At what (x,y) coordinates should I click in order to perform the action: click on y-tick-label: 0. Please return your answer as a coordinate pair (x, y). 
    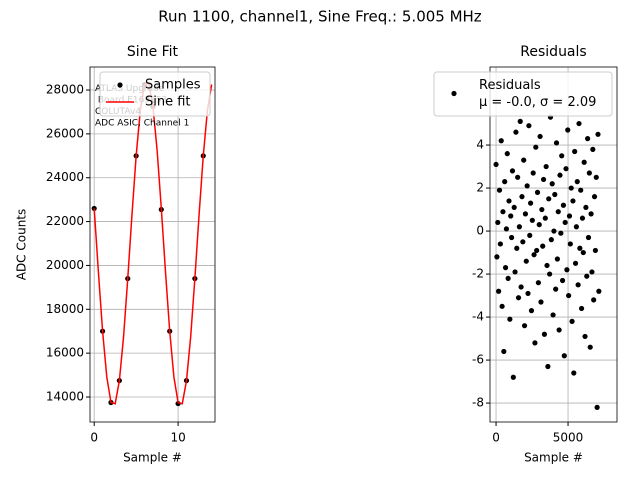
    Looking at the image, I should click on (480, 231).